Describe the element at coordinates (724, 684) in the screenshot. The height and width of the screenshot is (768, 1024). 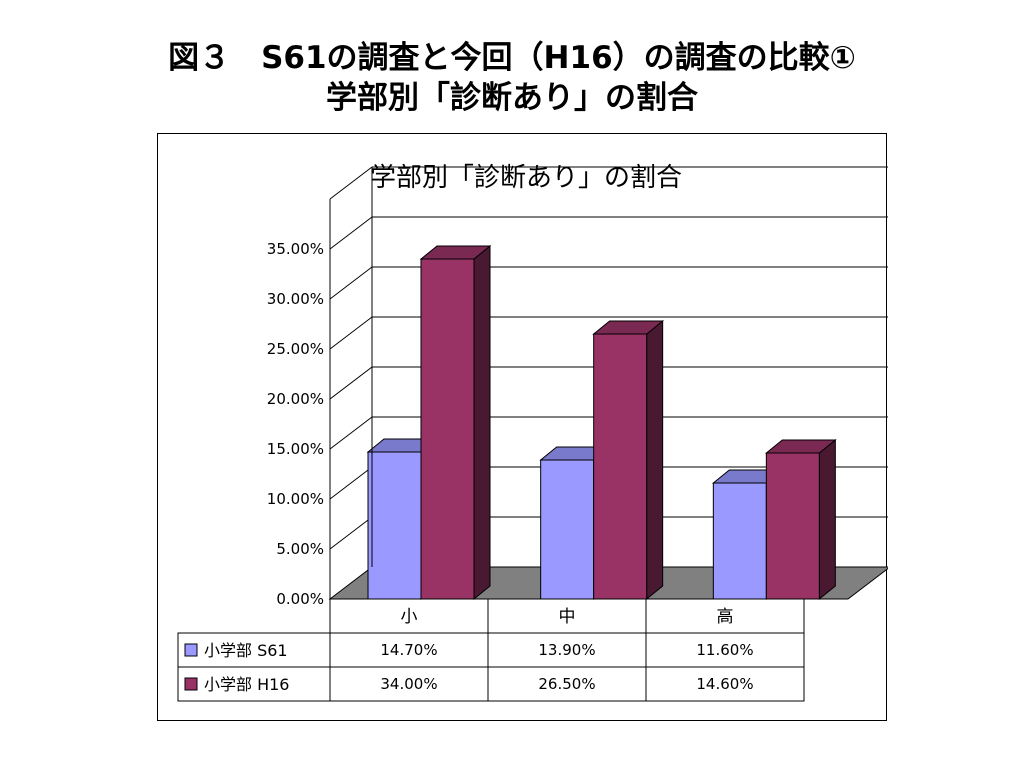
I see `data-label: 14.60%` at that location.